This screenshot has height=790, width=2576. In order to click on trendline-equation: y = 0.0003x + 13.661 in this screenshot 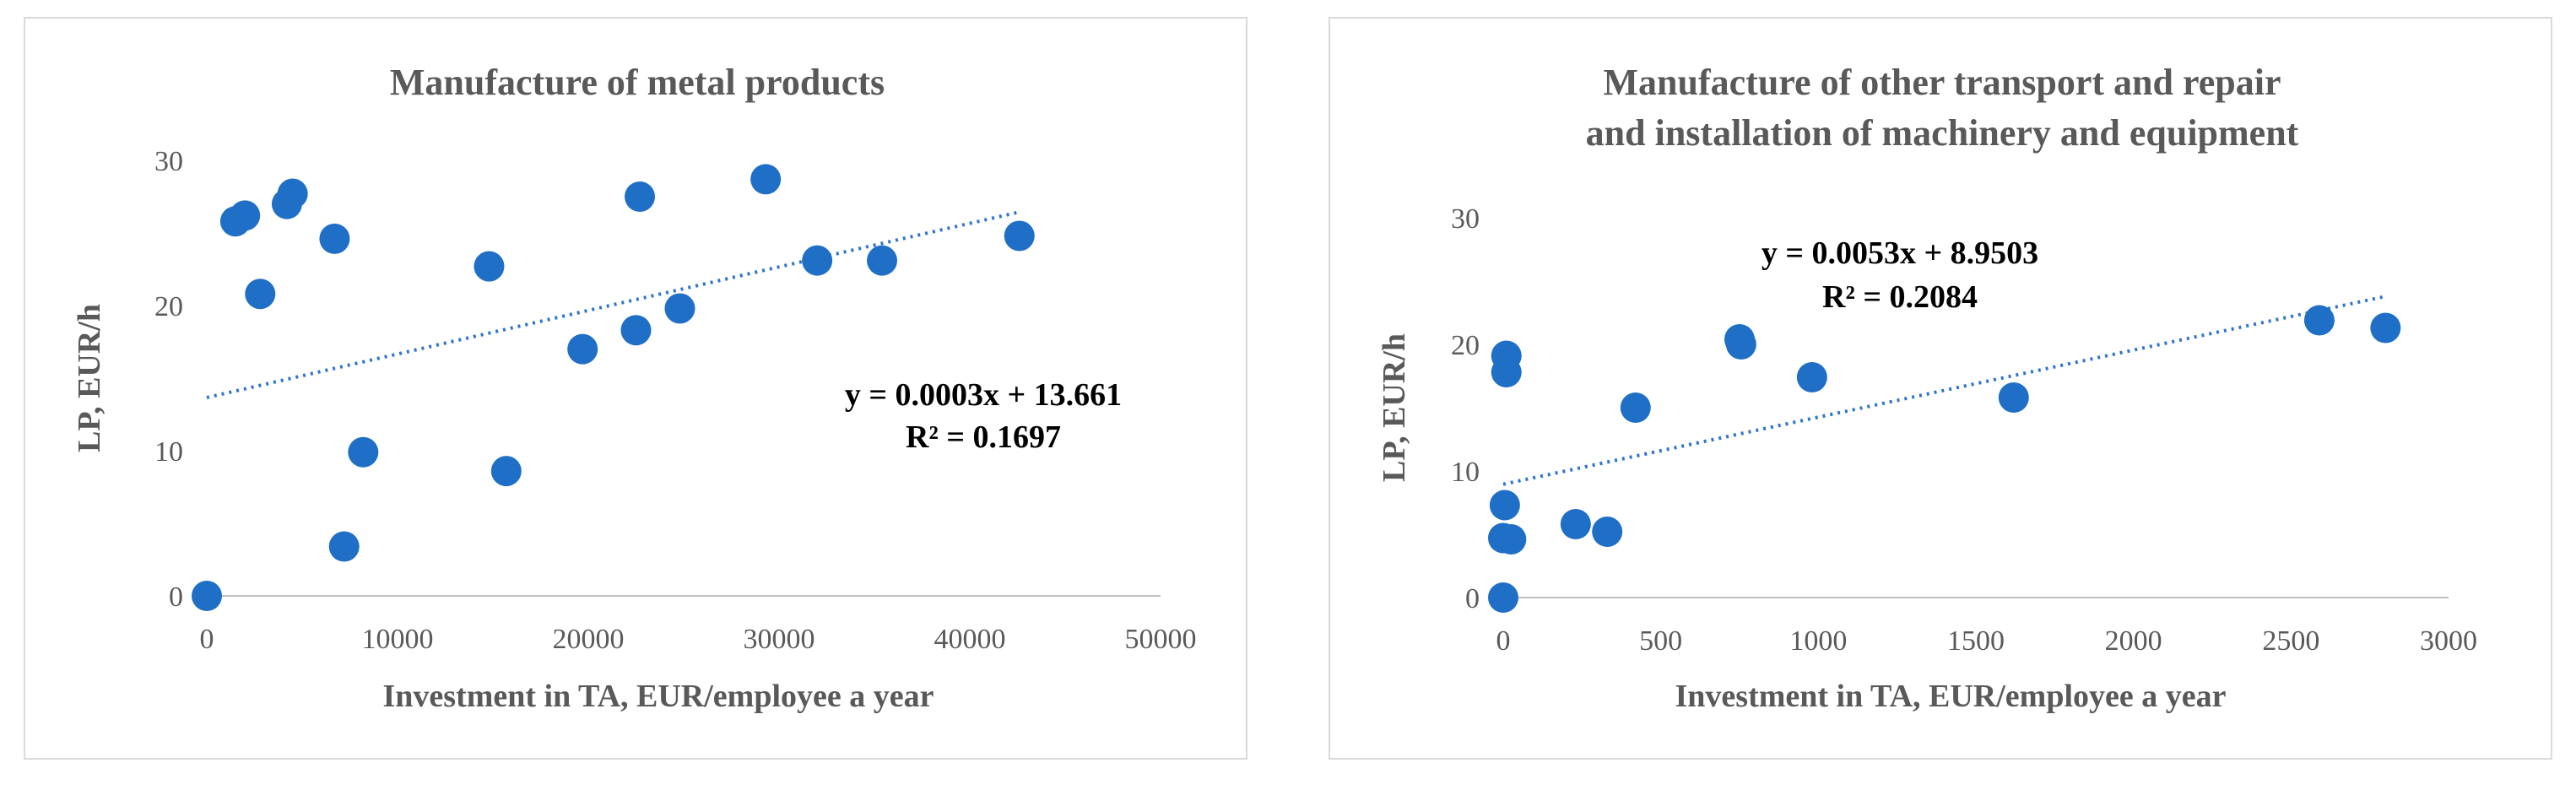, I will do `click(983, 395)`.